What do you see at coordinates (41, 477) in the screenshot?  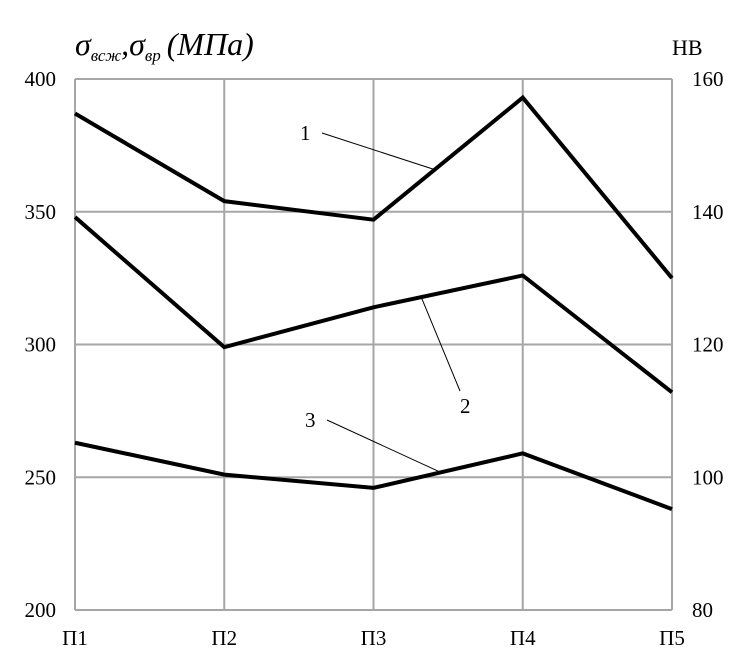 I see `y-left-tick-label: 250` at bounding box center [41, 477].